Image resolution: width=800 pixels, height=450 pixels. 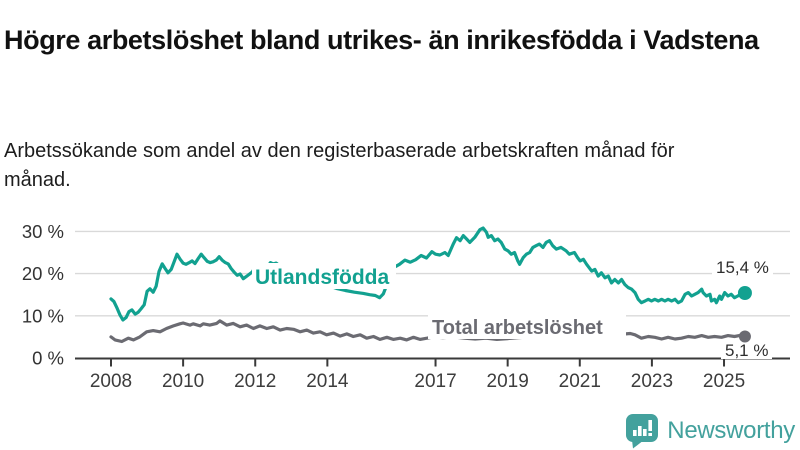 I want to click on x-tick-label: 2008, so click(x=111, y=381).